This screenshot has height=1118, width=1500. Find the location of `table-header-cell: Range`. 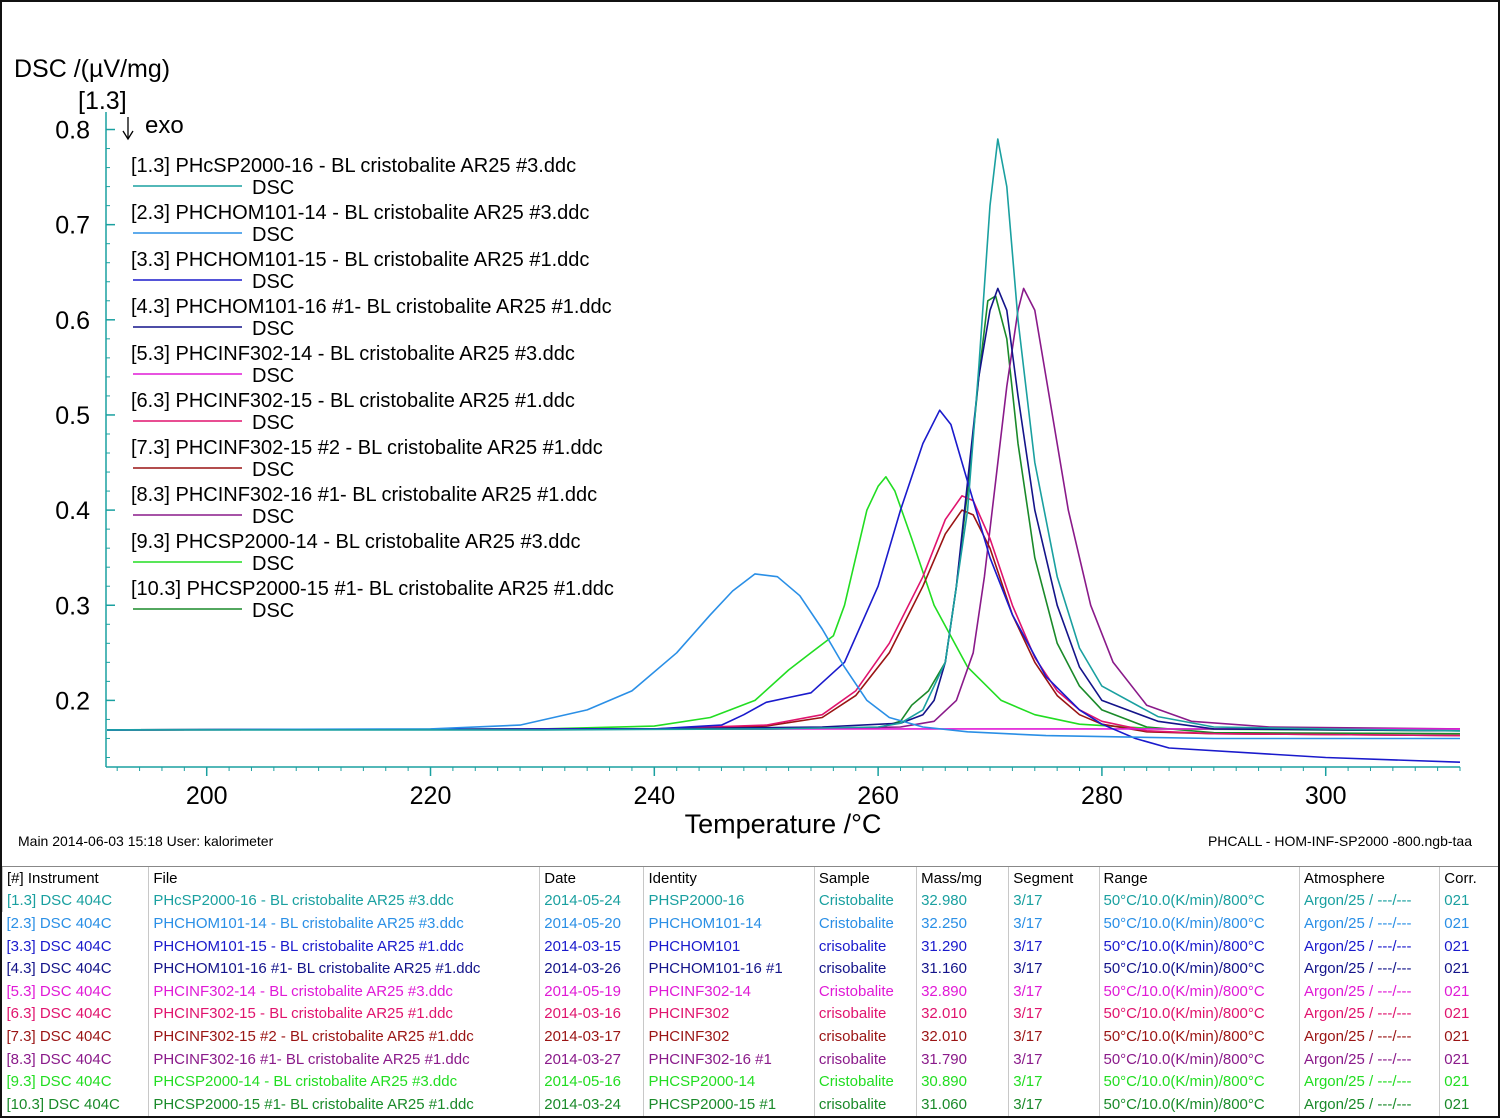

table-header-cell: Range is located at coordinates (1199, 877).